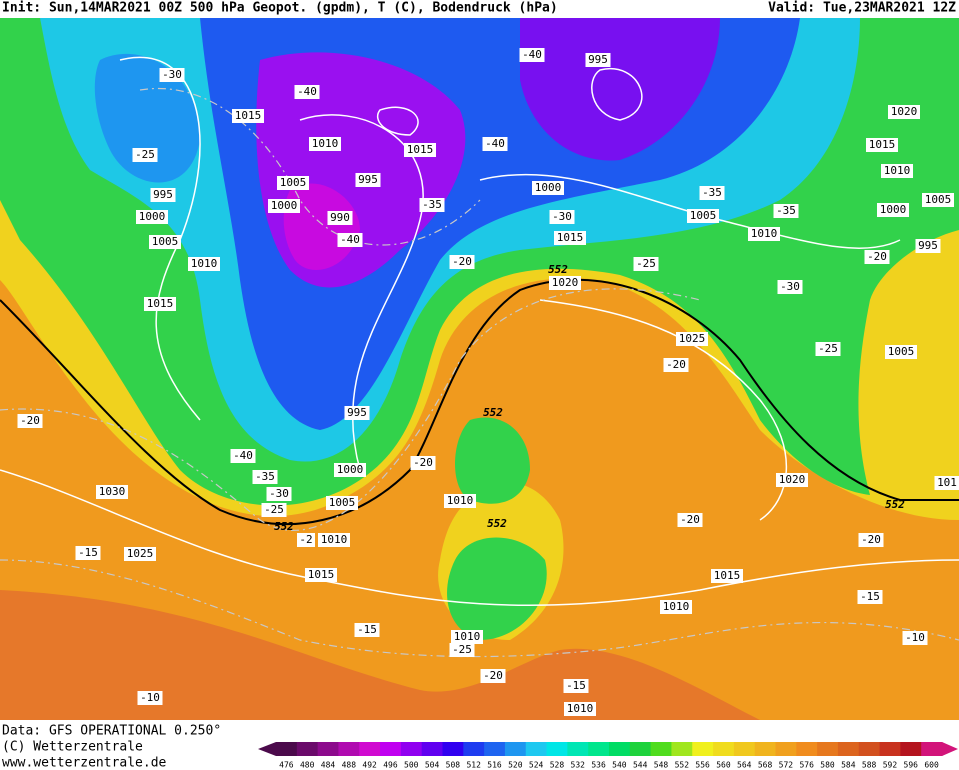  Describe the element at coordinates (494, 765) in the screenshot. I see `colorbar-label: 516` at that location.